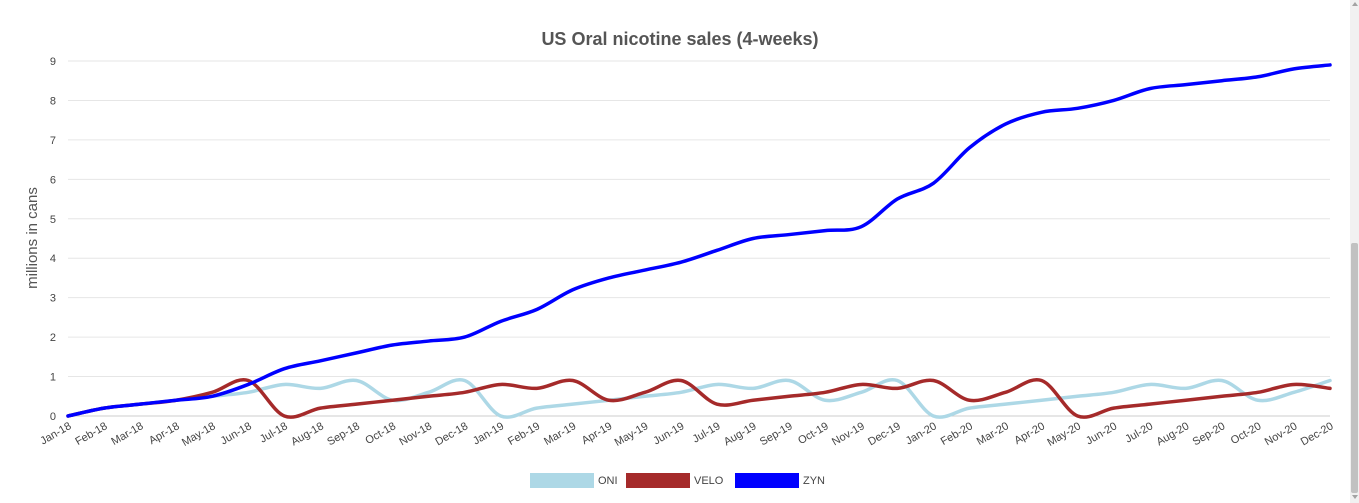  I want to click on y-tick-label: 9, so click(53, 62).